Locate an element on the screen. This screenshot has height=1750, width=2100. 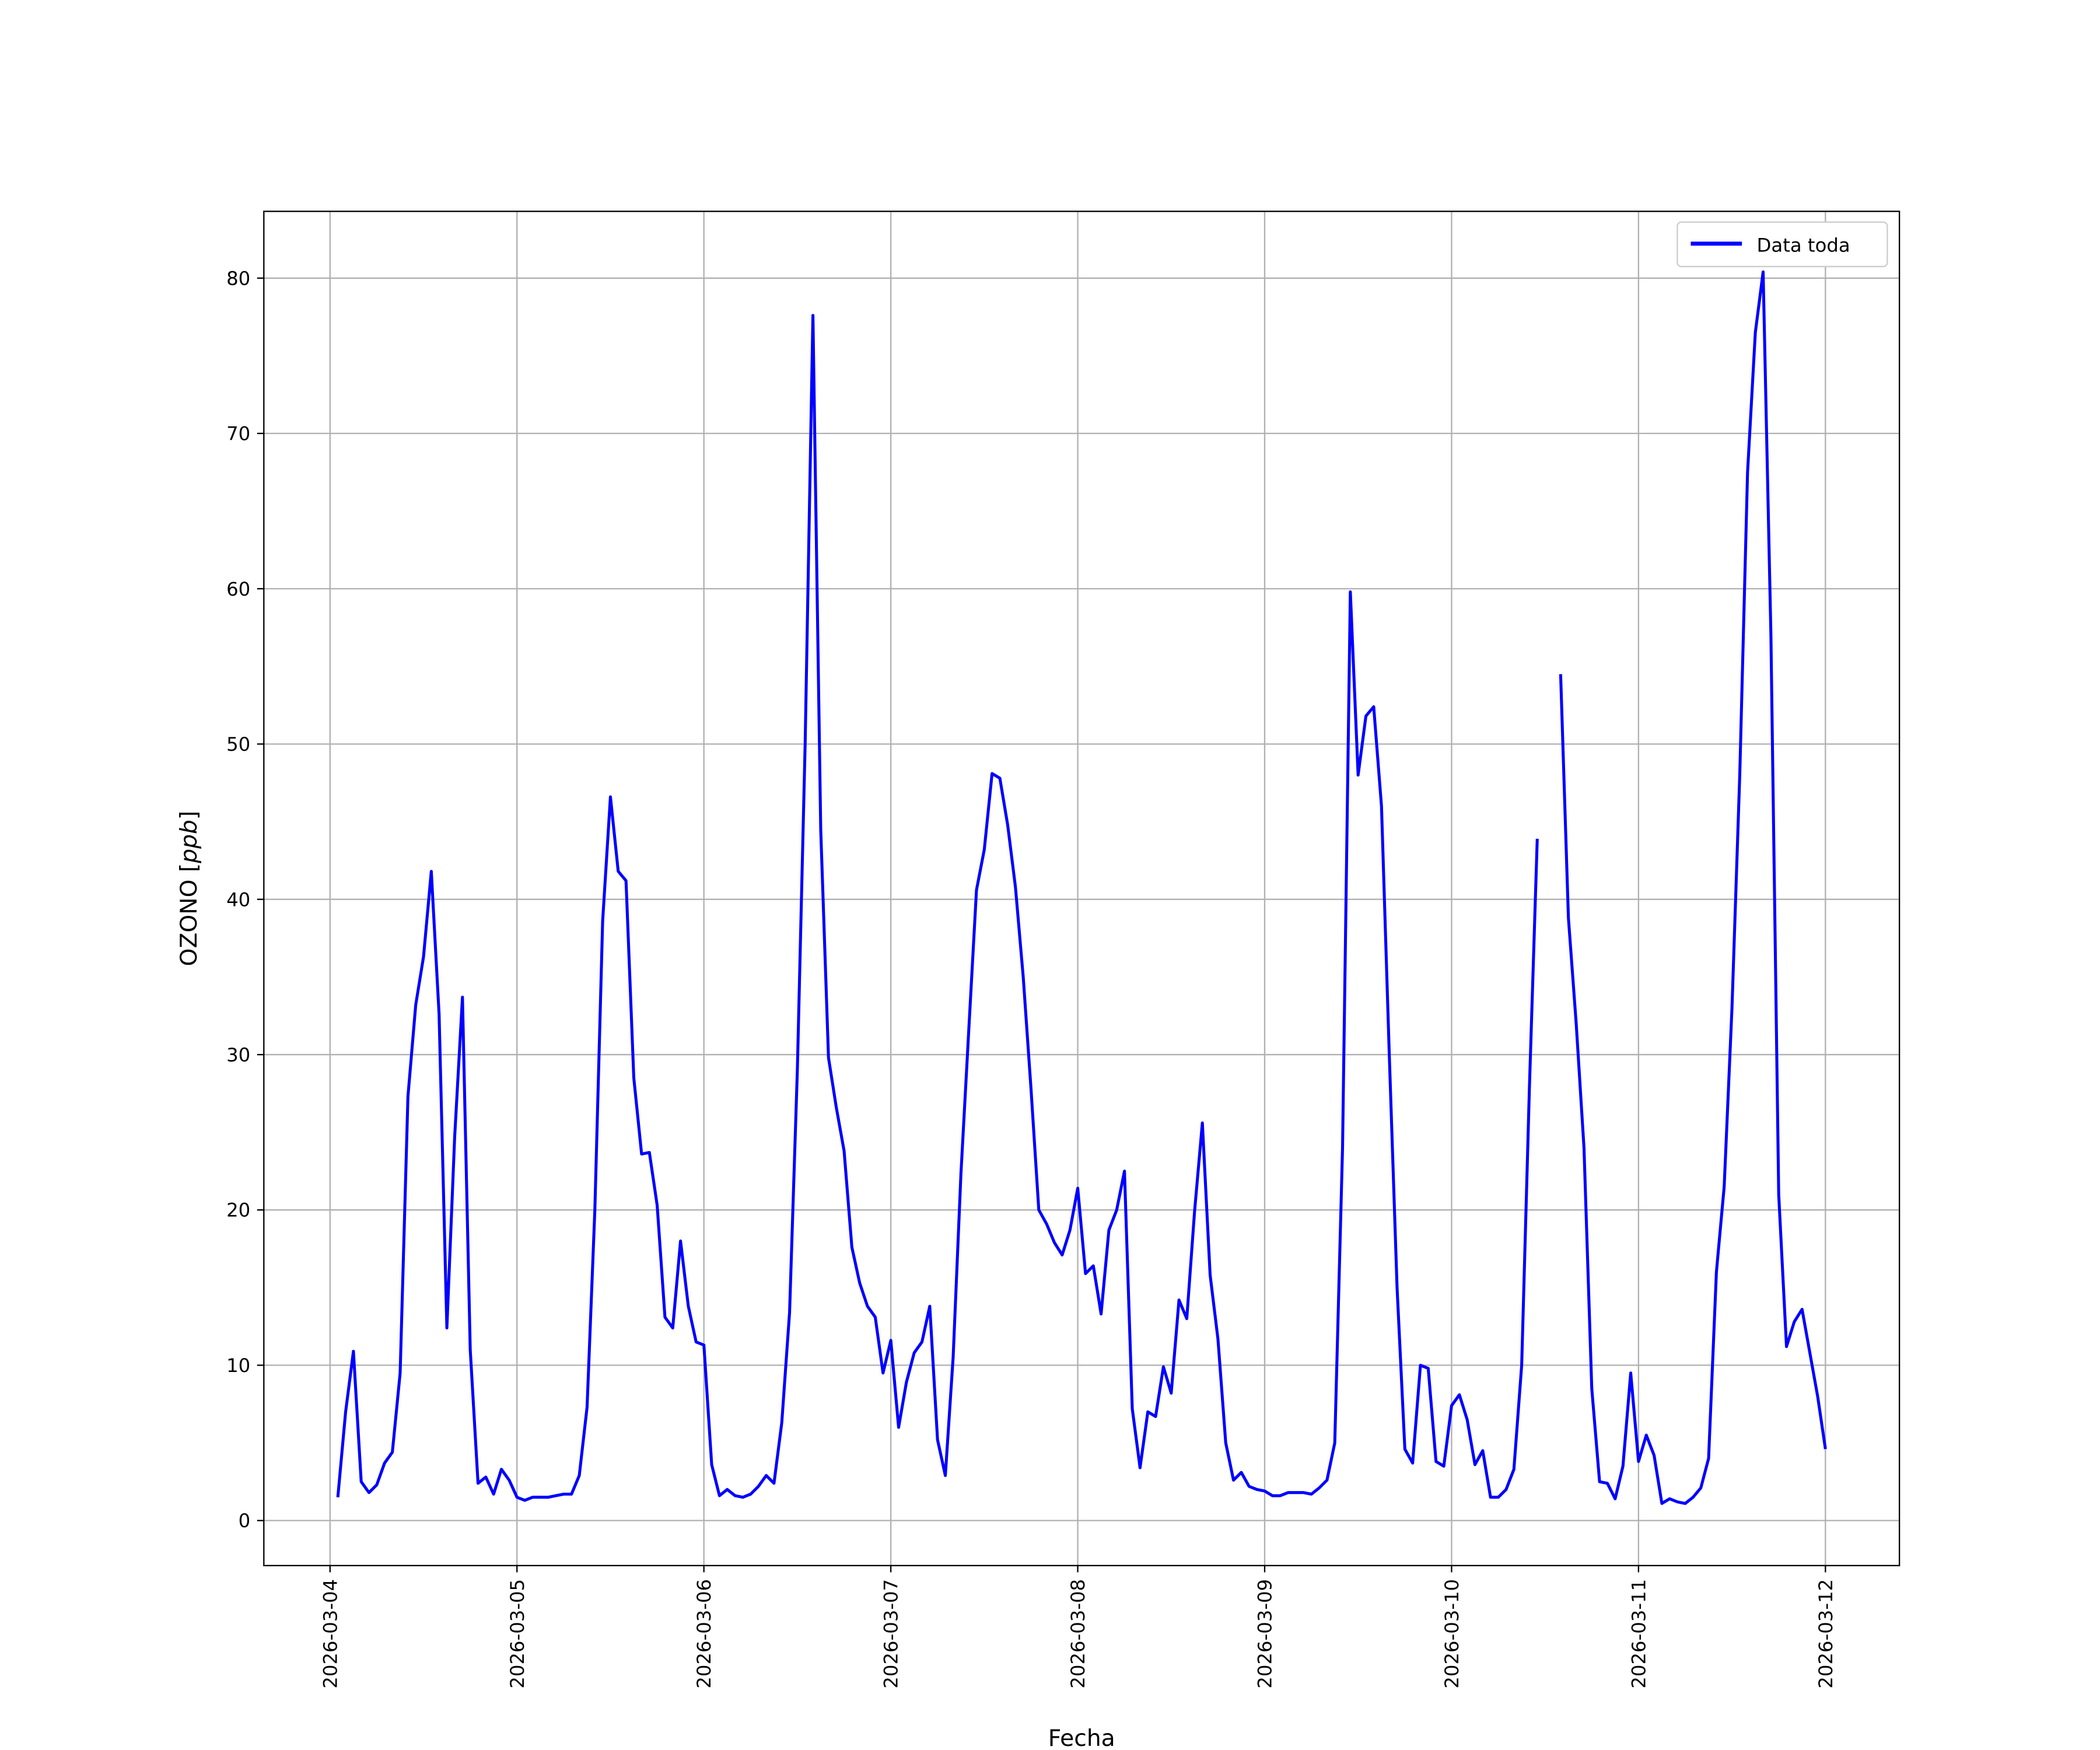
y-tick-label: 30 is located at coordinates (238, 1055).